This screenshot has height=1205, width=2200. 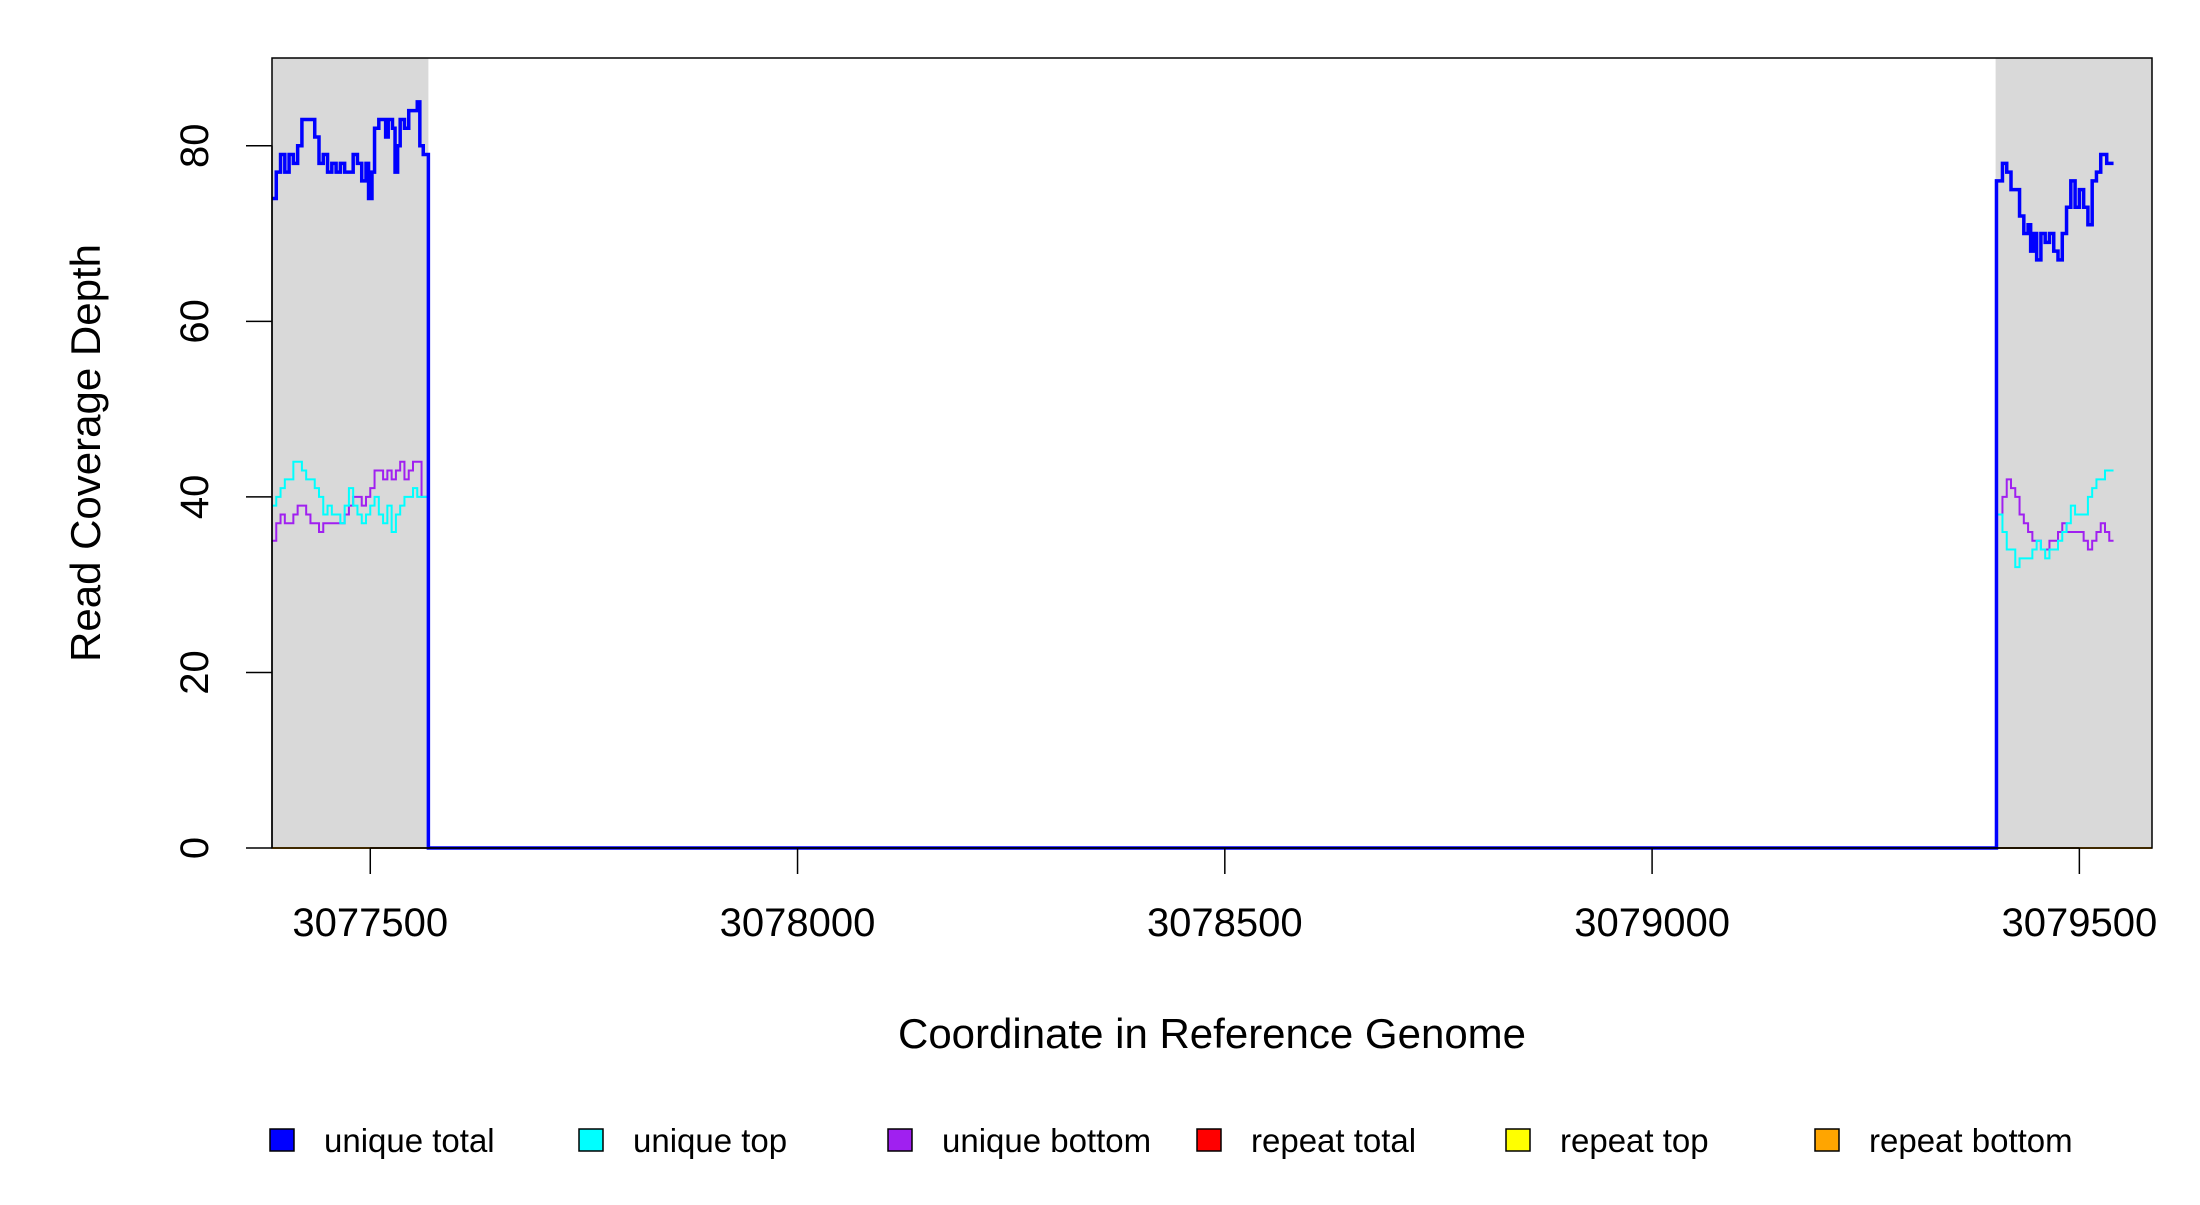 I want to click on x-axis: 3077500 3078000 3078500 3079000 3079500, so click(x=1224, y=896).